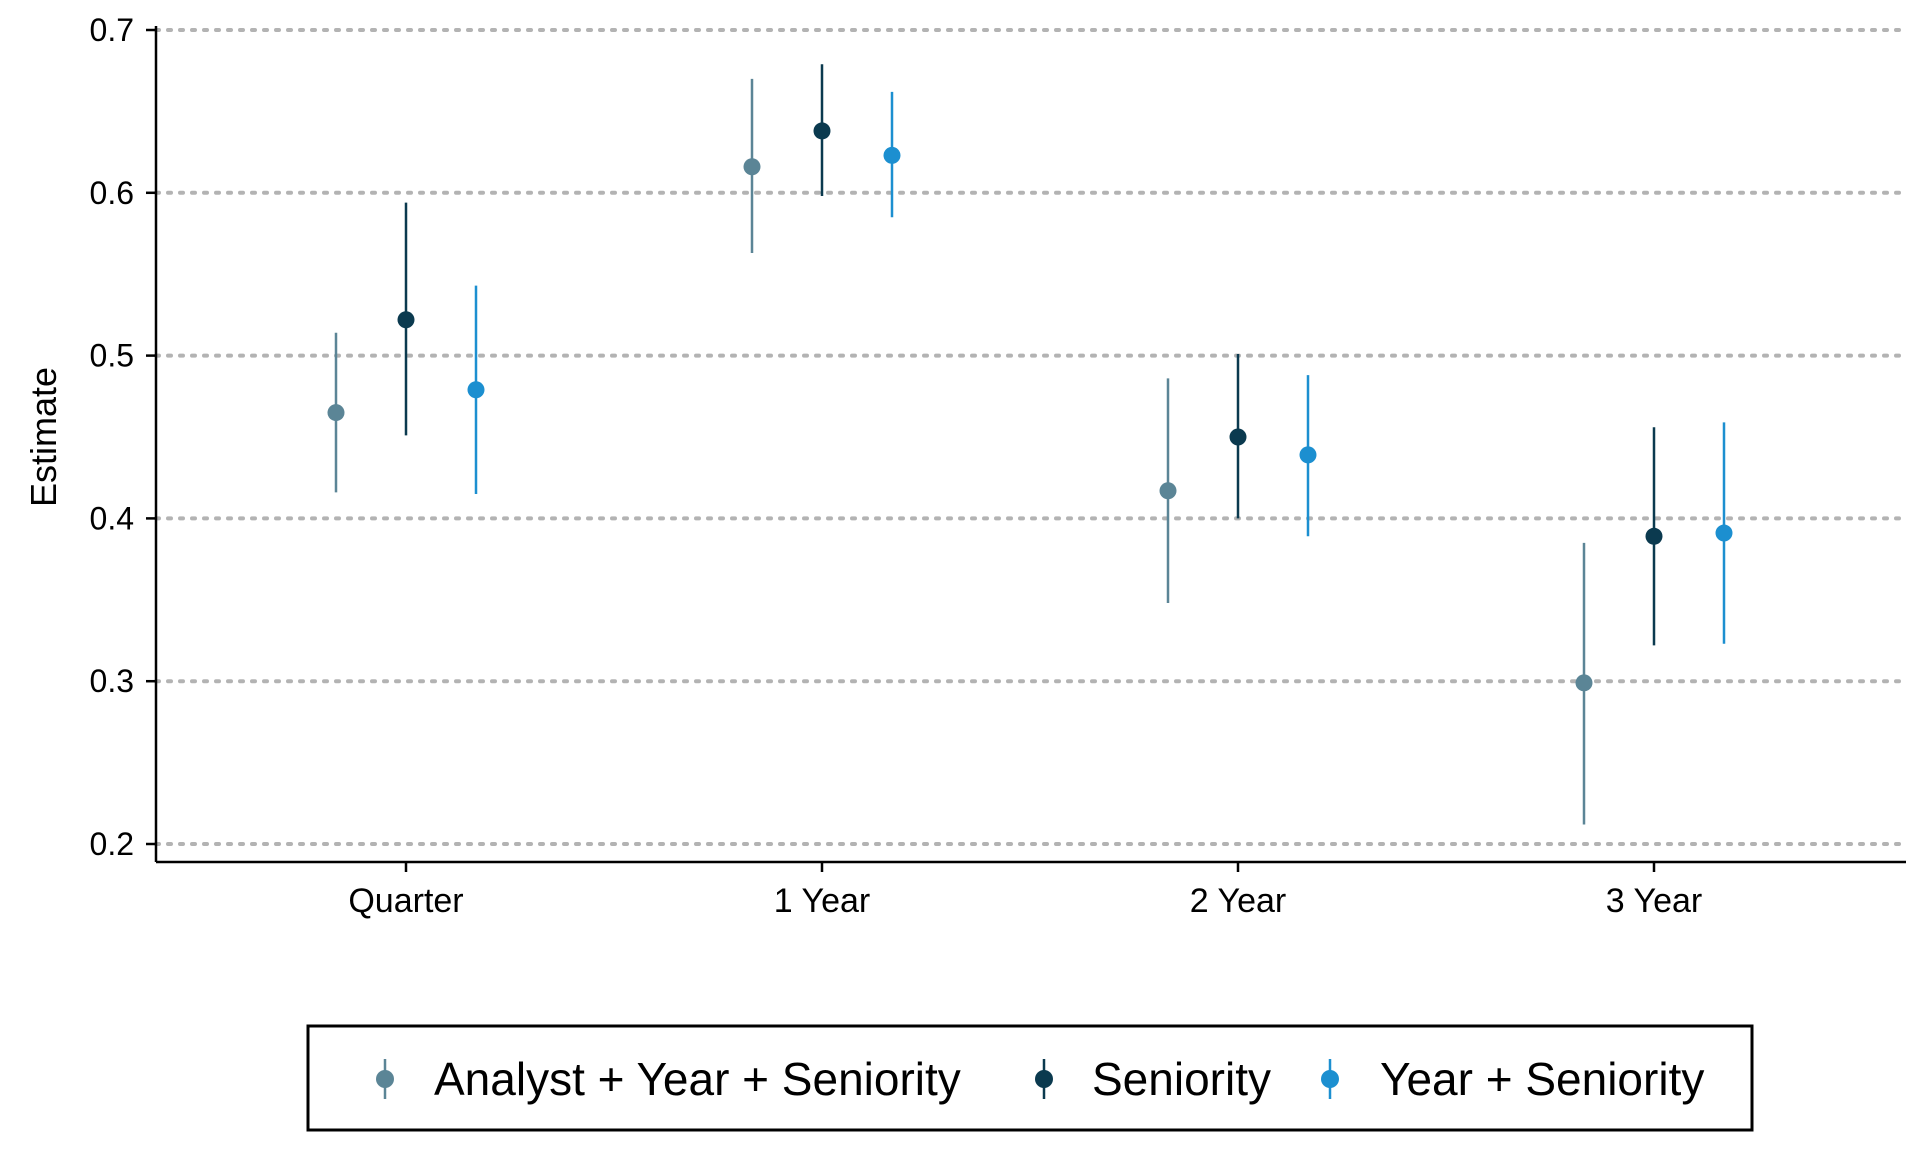 This screenshot has width=1920, height=1157. What do you see at coordinates (112, 356) in the screenshot?
I see `y-tick-label: 0.5` at bounding box center [112, 356].